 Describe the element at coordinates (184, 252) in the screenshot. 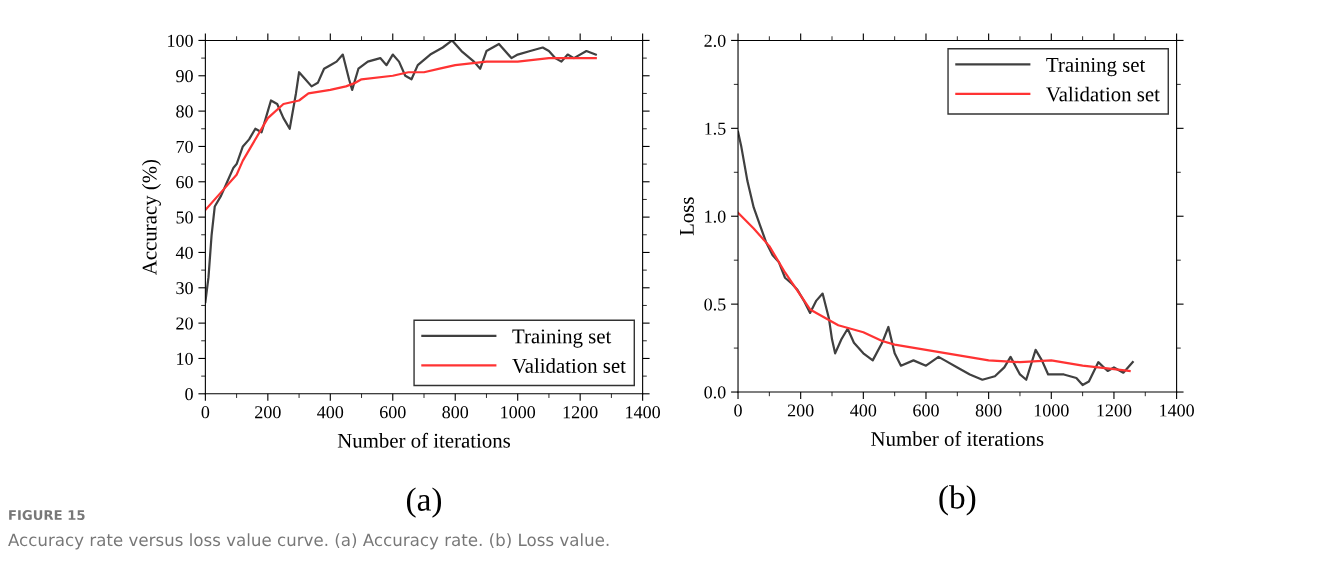

I see `y-tick-label: 40` at that location.